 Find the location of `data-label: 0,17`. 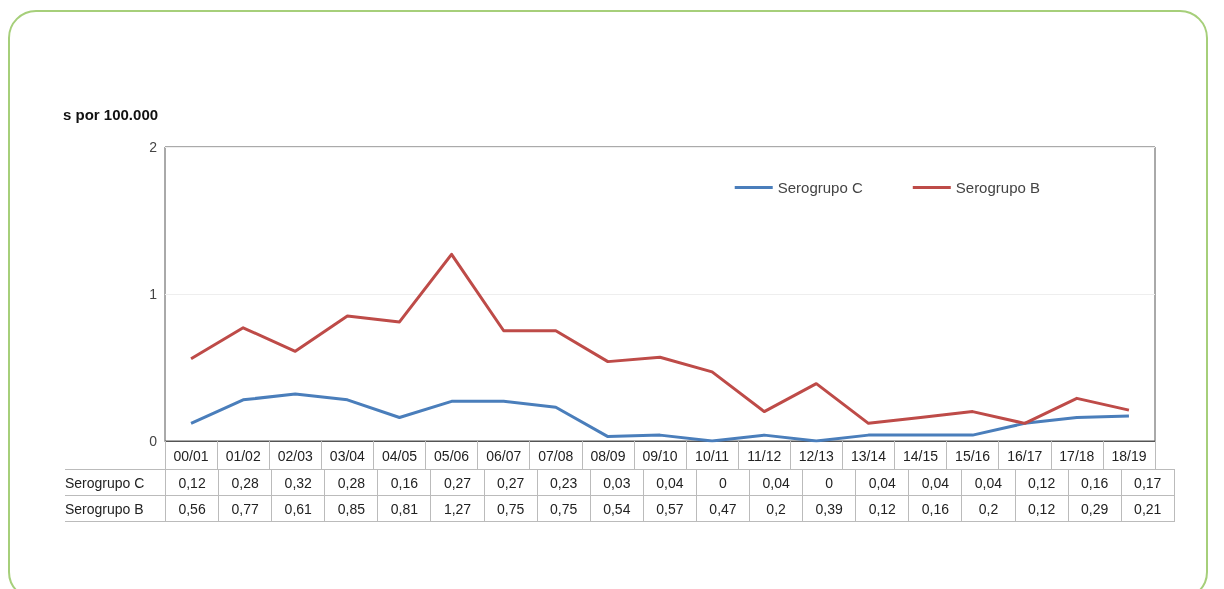

data-label: 0,17 is located at coordinates (1148, 482).